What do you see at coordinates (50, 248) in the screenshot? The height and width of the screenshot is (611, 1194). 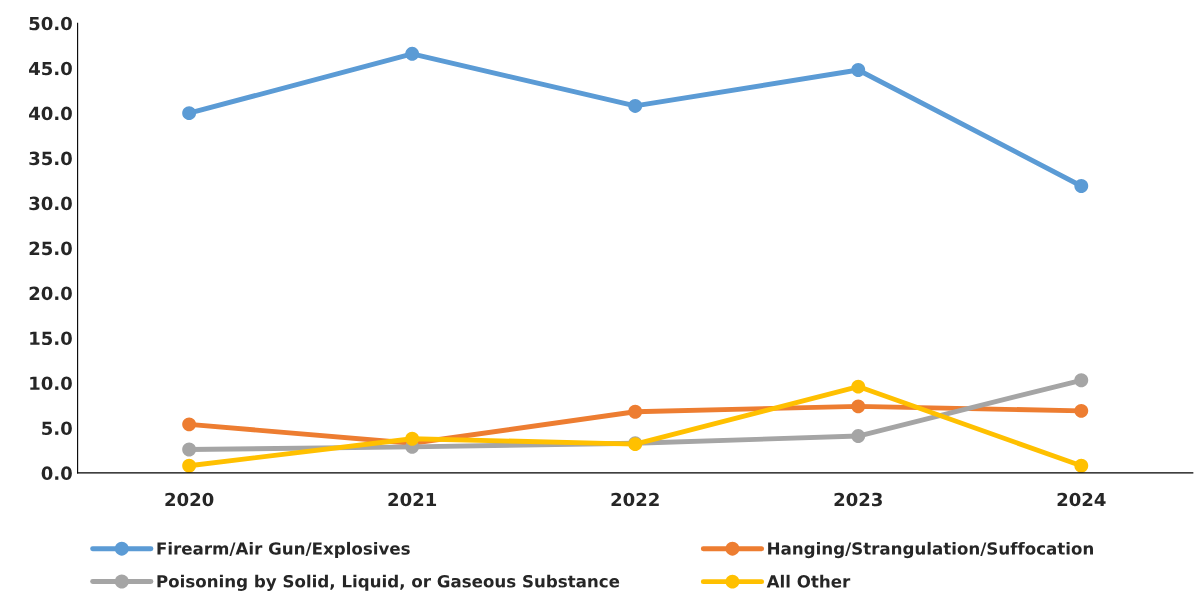 I see `y-tick-label: 25.0` at bounding box center [50, 248].